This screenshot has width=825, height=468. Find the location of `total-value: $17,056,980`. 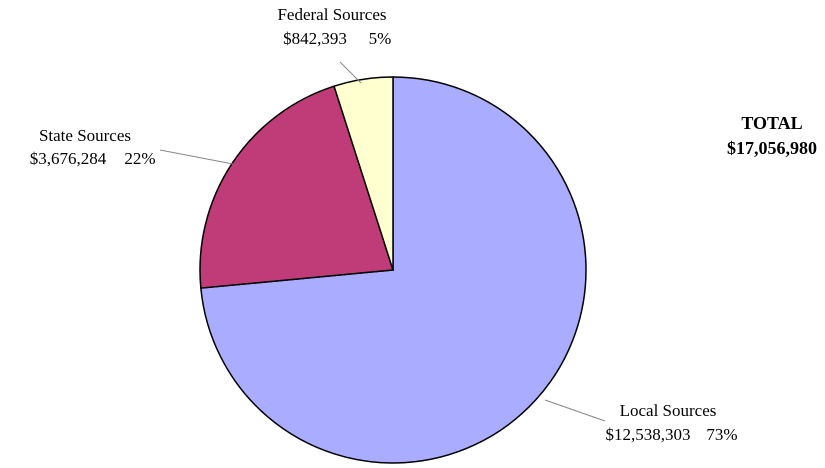

total-value: $17,056,980 is located at coordinates (772, 148).